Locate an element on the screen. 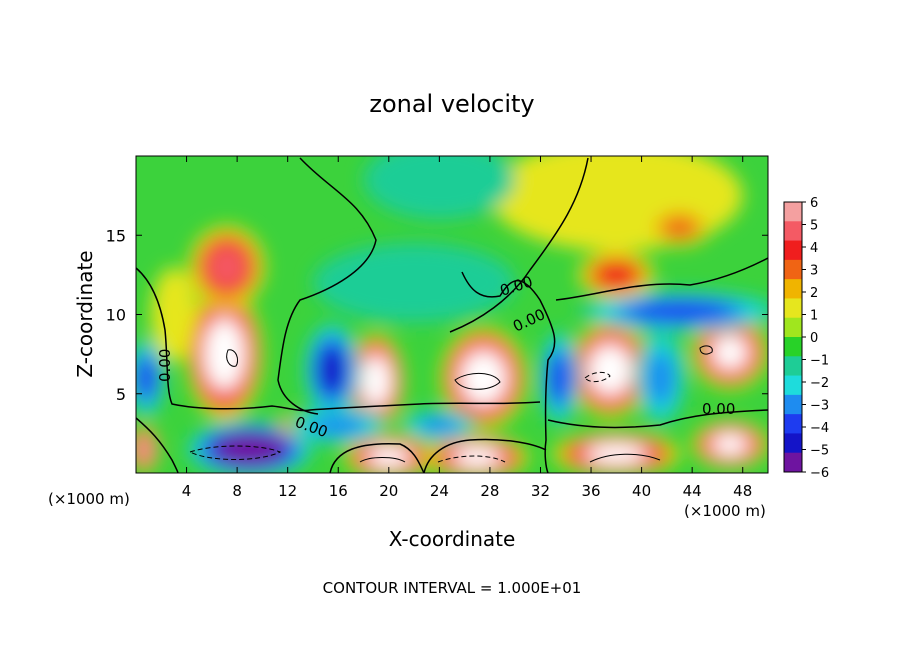 This screenshot has width=904, height=654. colorbar-label: 4 is located at coordinates (814, 248).